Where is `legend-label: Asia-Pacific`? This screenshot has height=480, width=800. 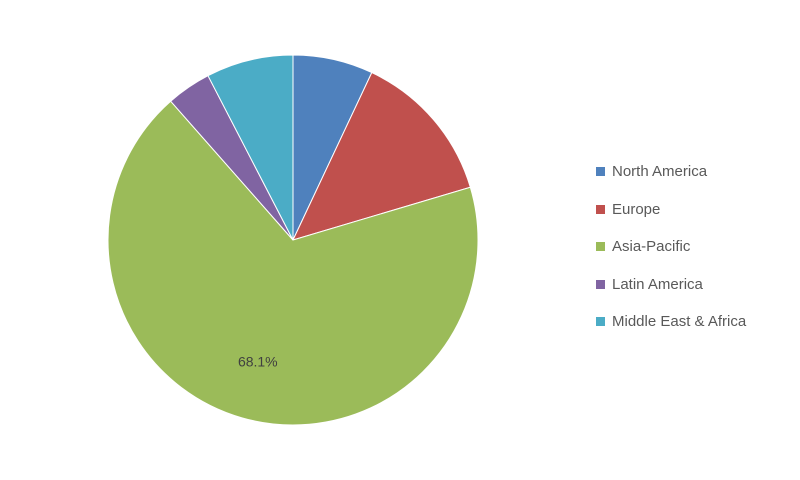
legend-label: Asia-Pacific is located at coordinates (651, 247).